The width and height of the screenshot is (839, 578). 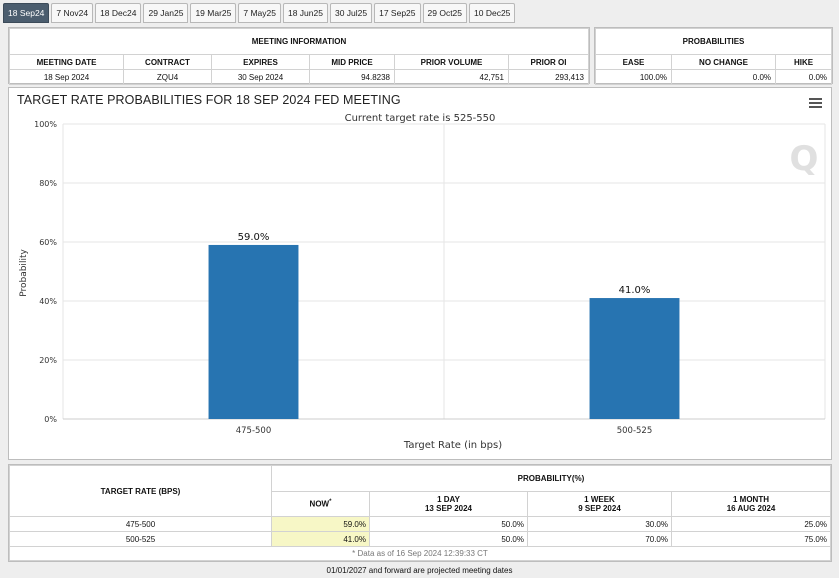 I want to click on meeting-information-title: MEETING INFORMATION, so click(x=299, y=41).